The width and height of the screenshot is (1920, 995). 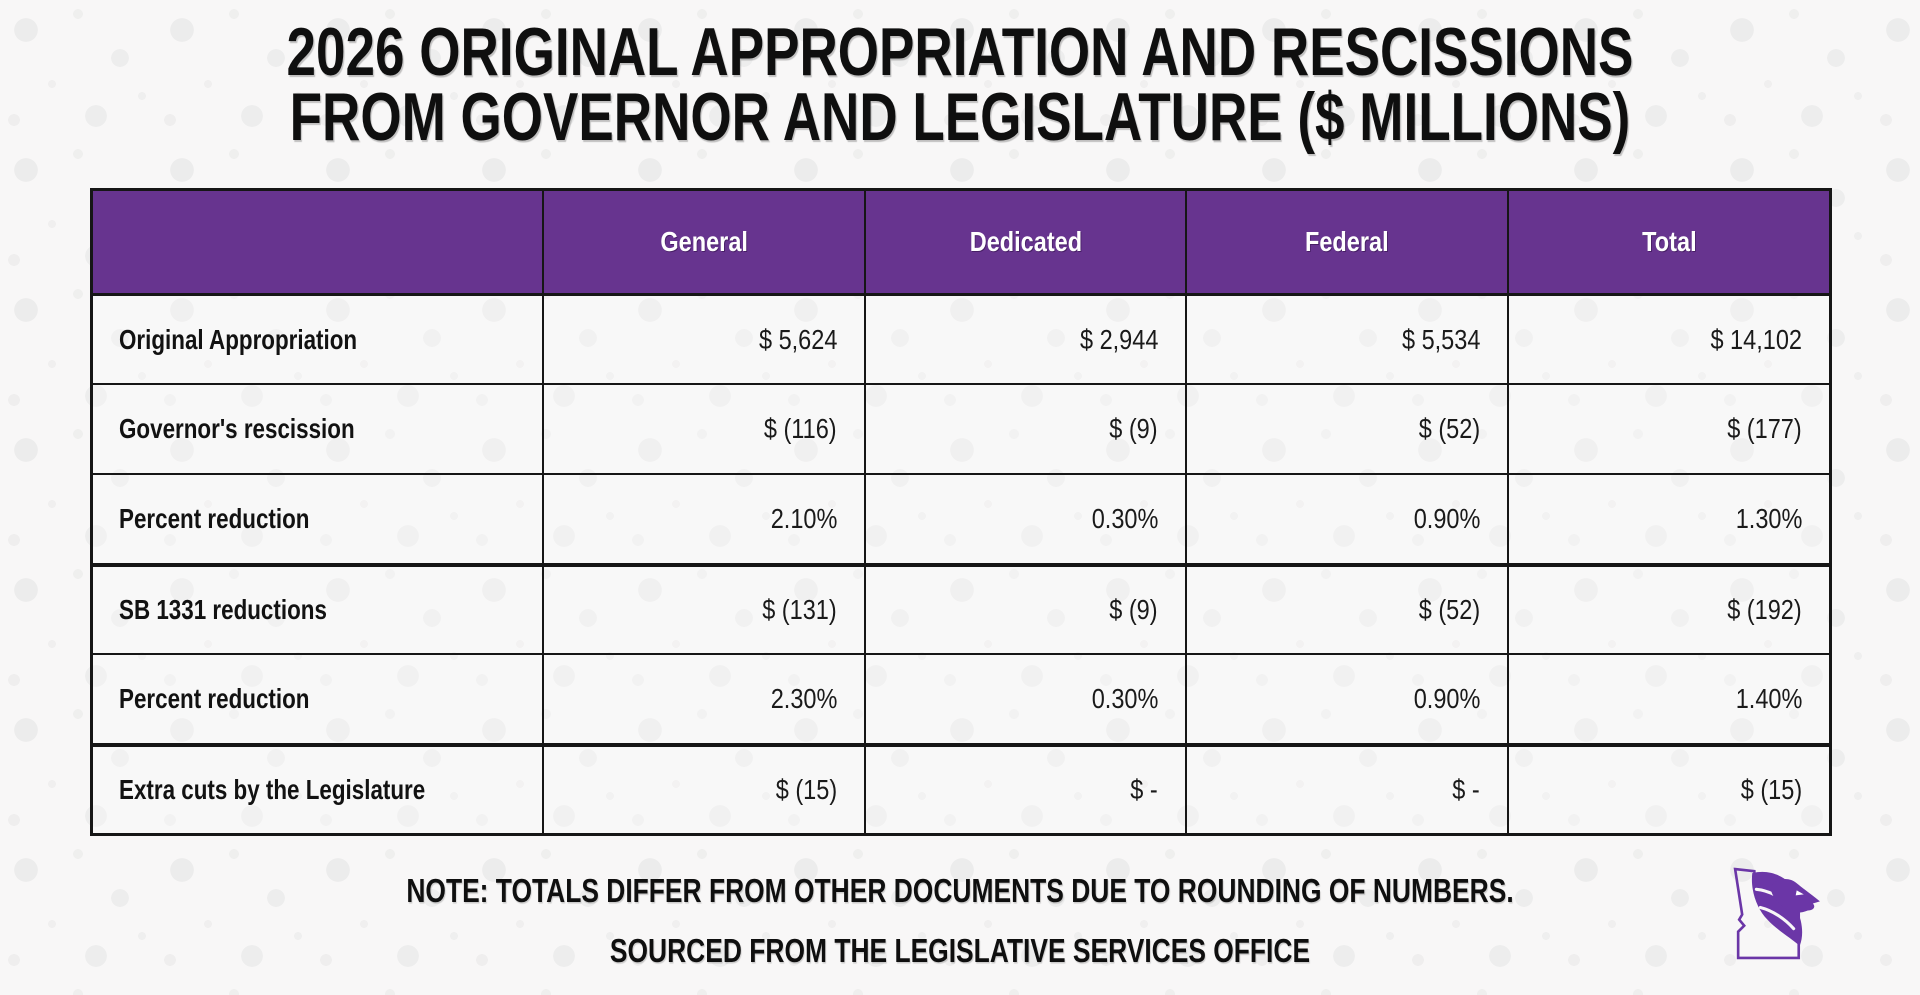 What do you see at coordinates (1668, 790) in the screenshot?
I see `cell-total: $ (15)` at bounding box center [1668, 790].